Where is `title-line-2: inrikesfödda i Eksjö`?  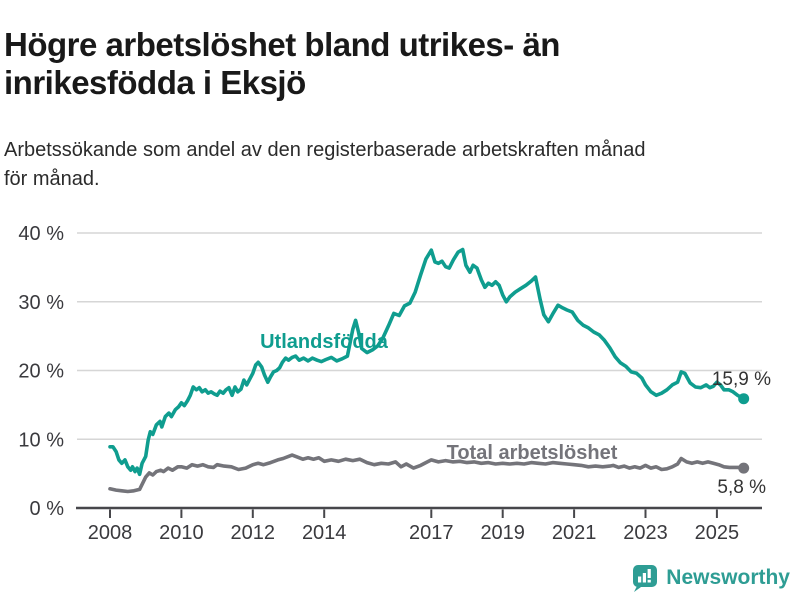
title-line-2: inrikesfödda i Eksjö is located at coordinates (155, 83).